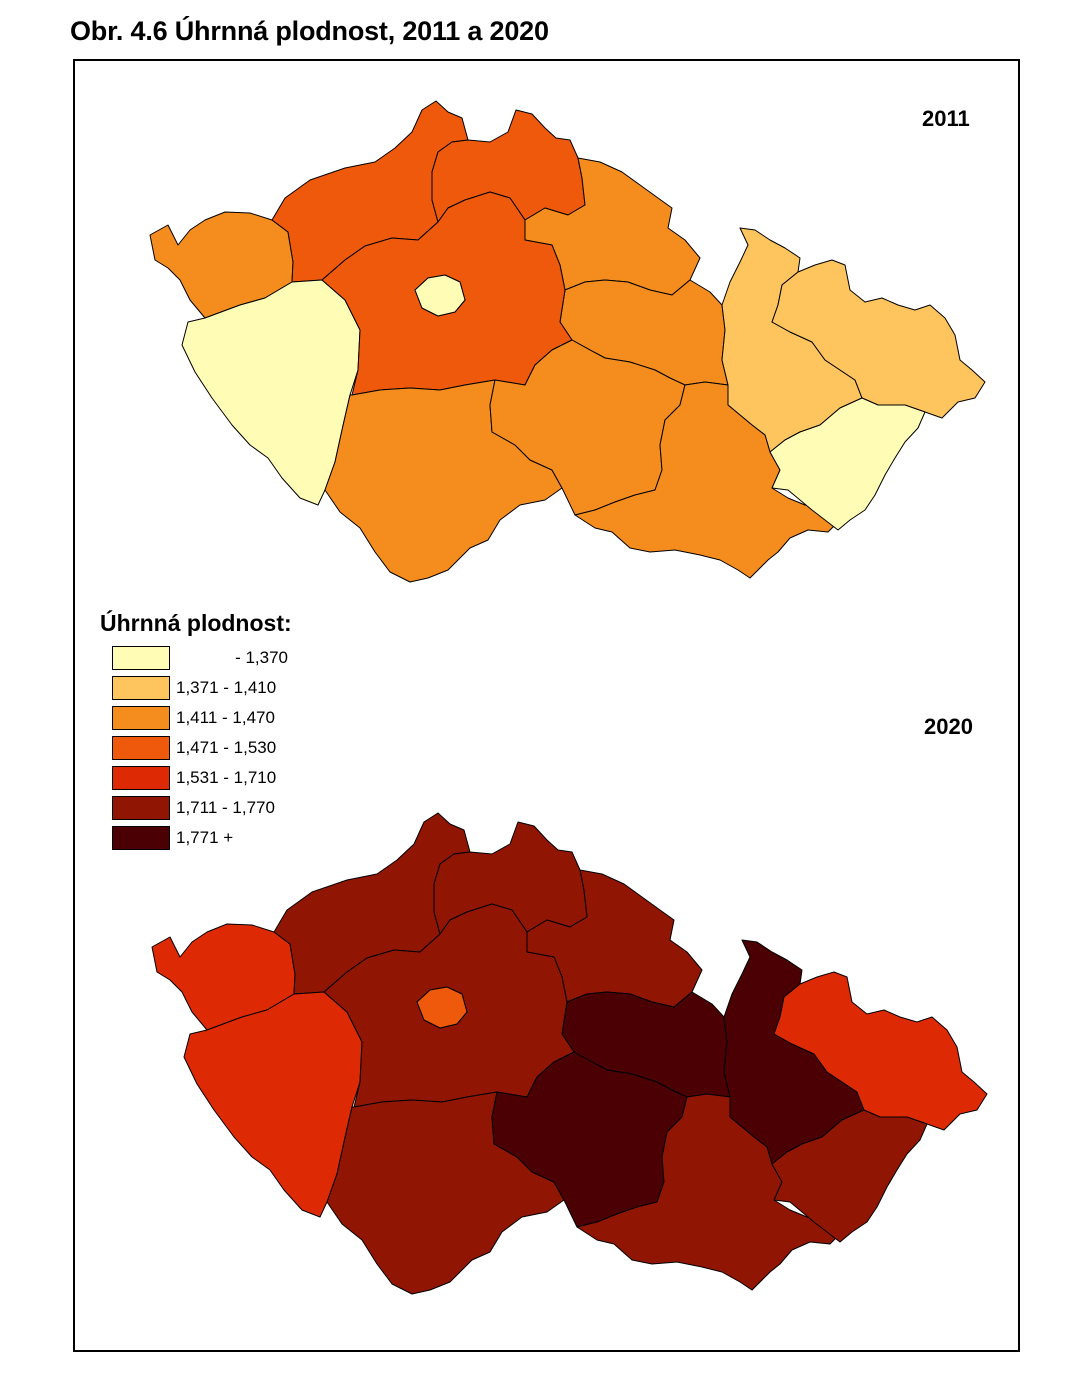  What do you see at coordinates (196, 623) in the screenshot?
I see `legend-title: Úhrnná plodnost:` at bounding box center [196, 623].